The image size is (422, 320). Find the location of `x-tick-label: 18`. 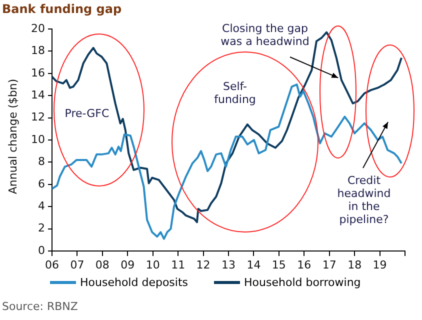

x-tick-label: 18 is located at coordinates (355, 265).